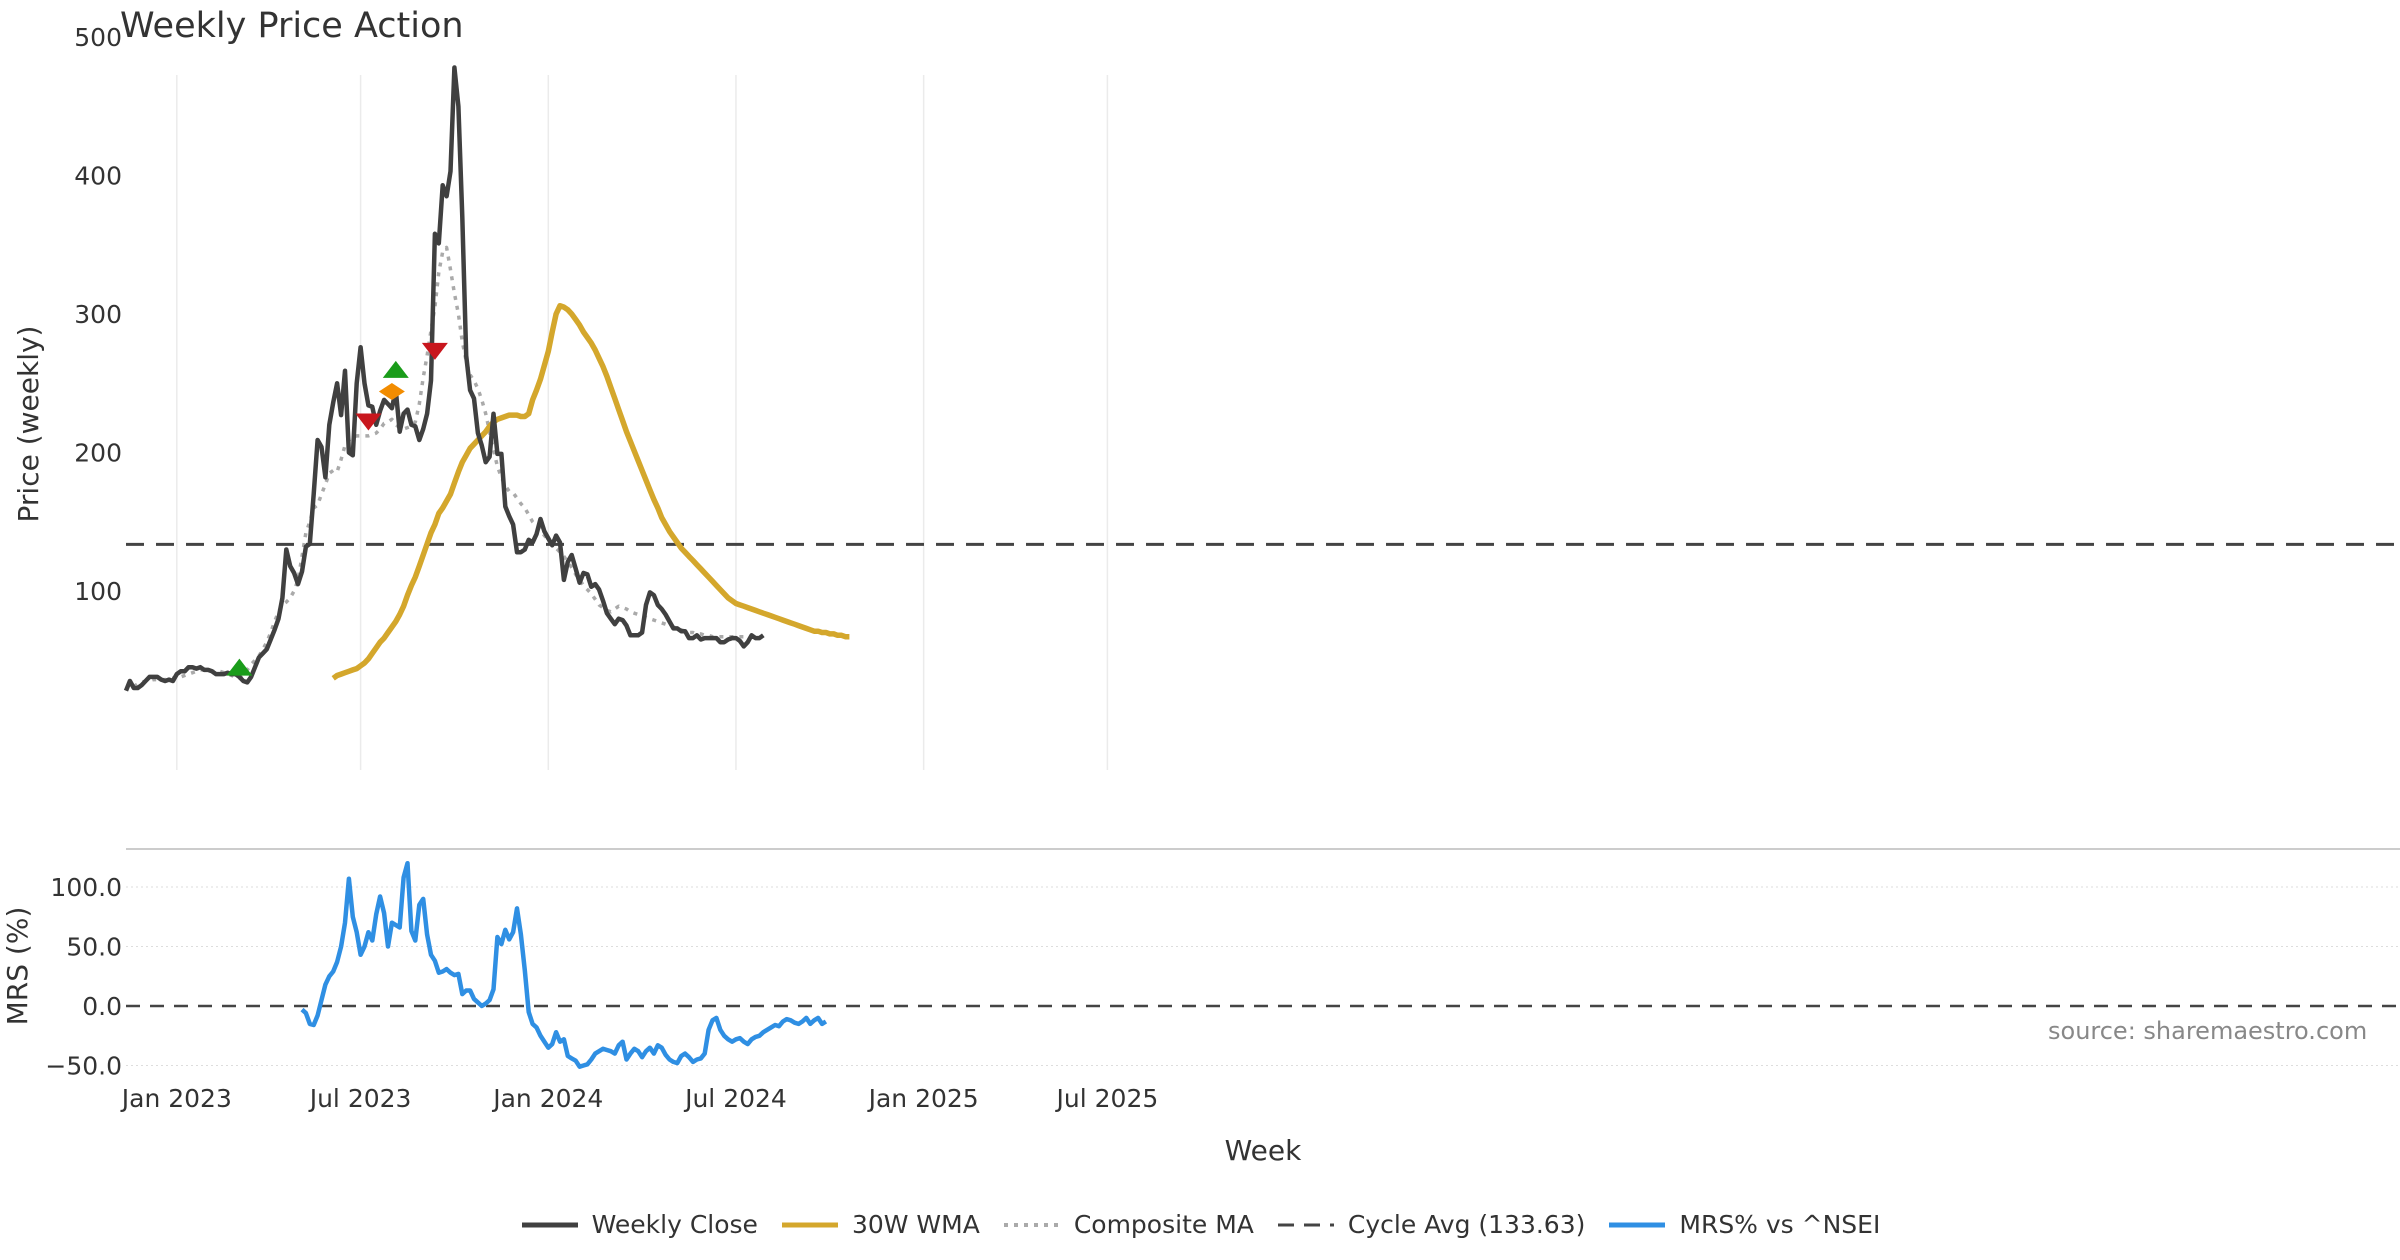  What do you see at coordinates (1031, 1224) in the screenshot?
I see `legend-swatch-composite-ma` at bounding box center [1031, 1224].